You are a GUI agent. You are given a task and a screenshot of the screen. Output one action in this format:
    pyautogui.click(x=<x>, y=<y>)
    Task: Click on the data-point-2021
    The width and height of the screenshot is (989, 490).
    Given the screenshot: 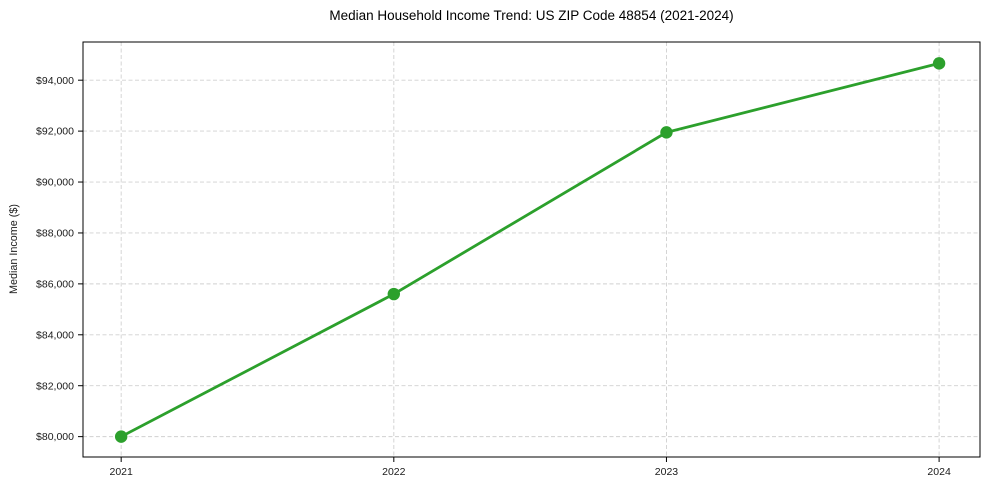 What is the action you would take?
    pyautogui.click(x=121, y=436)
    